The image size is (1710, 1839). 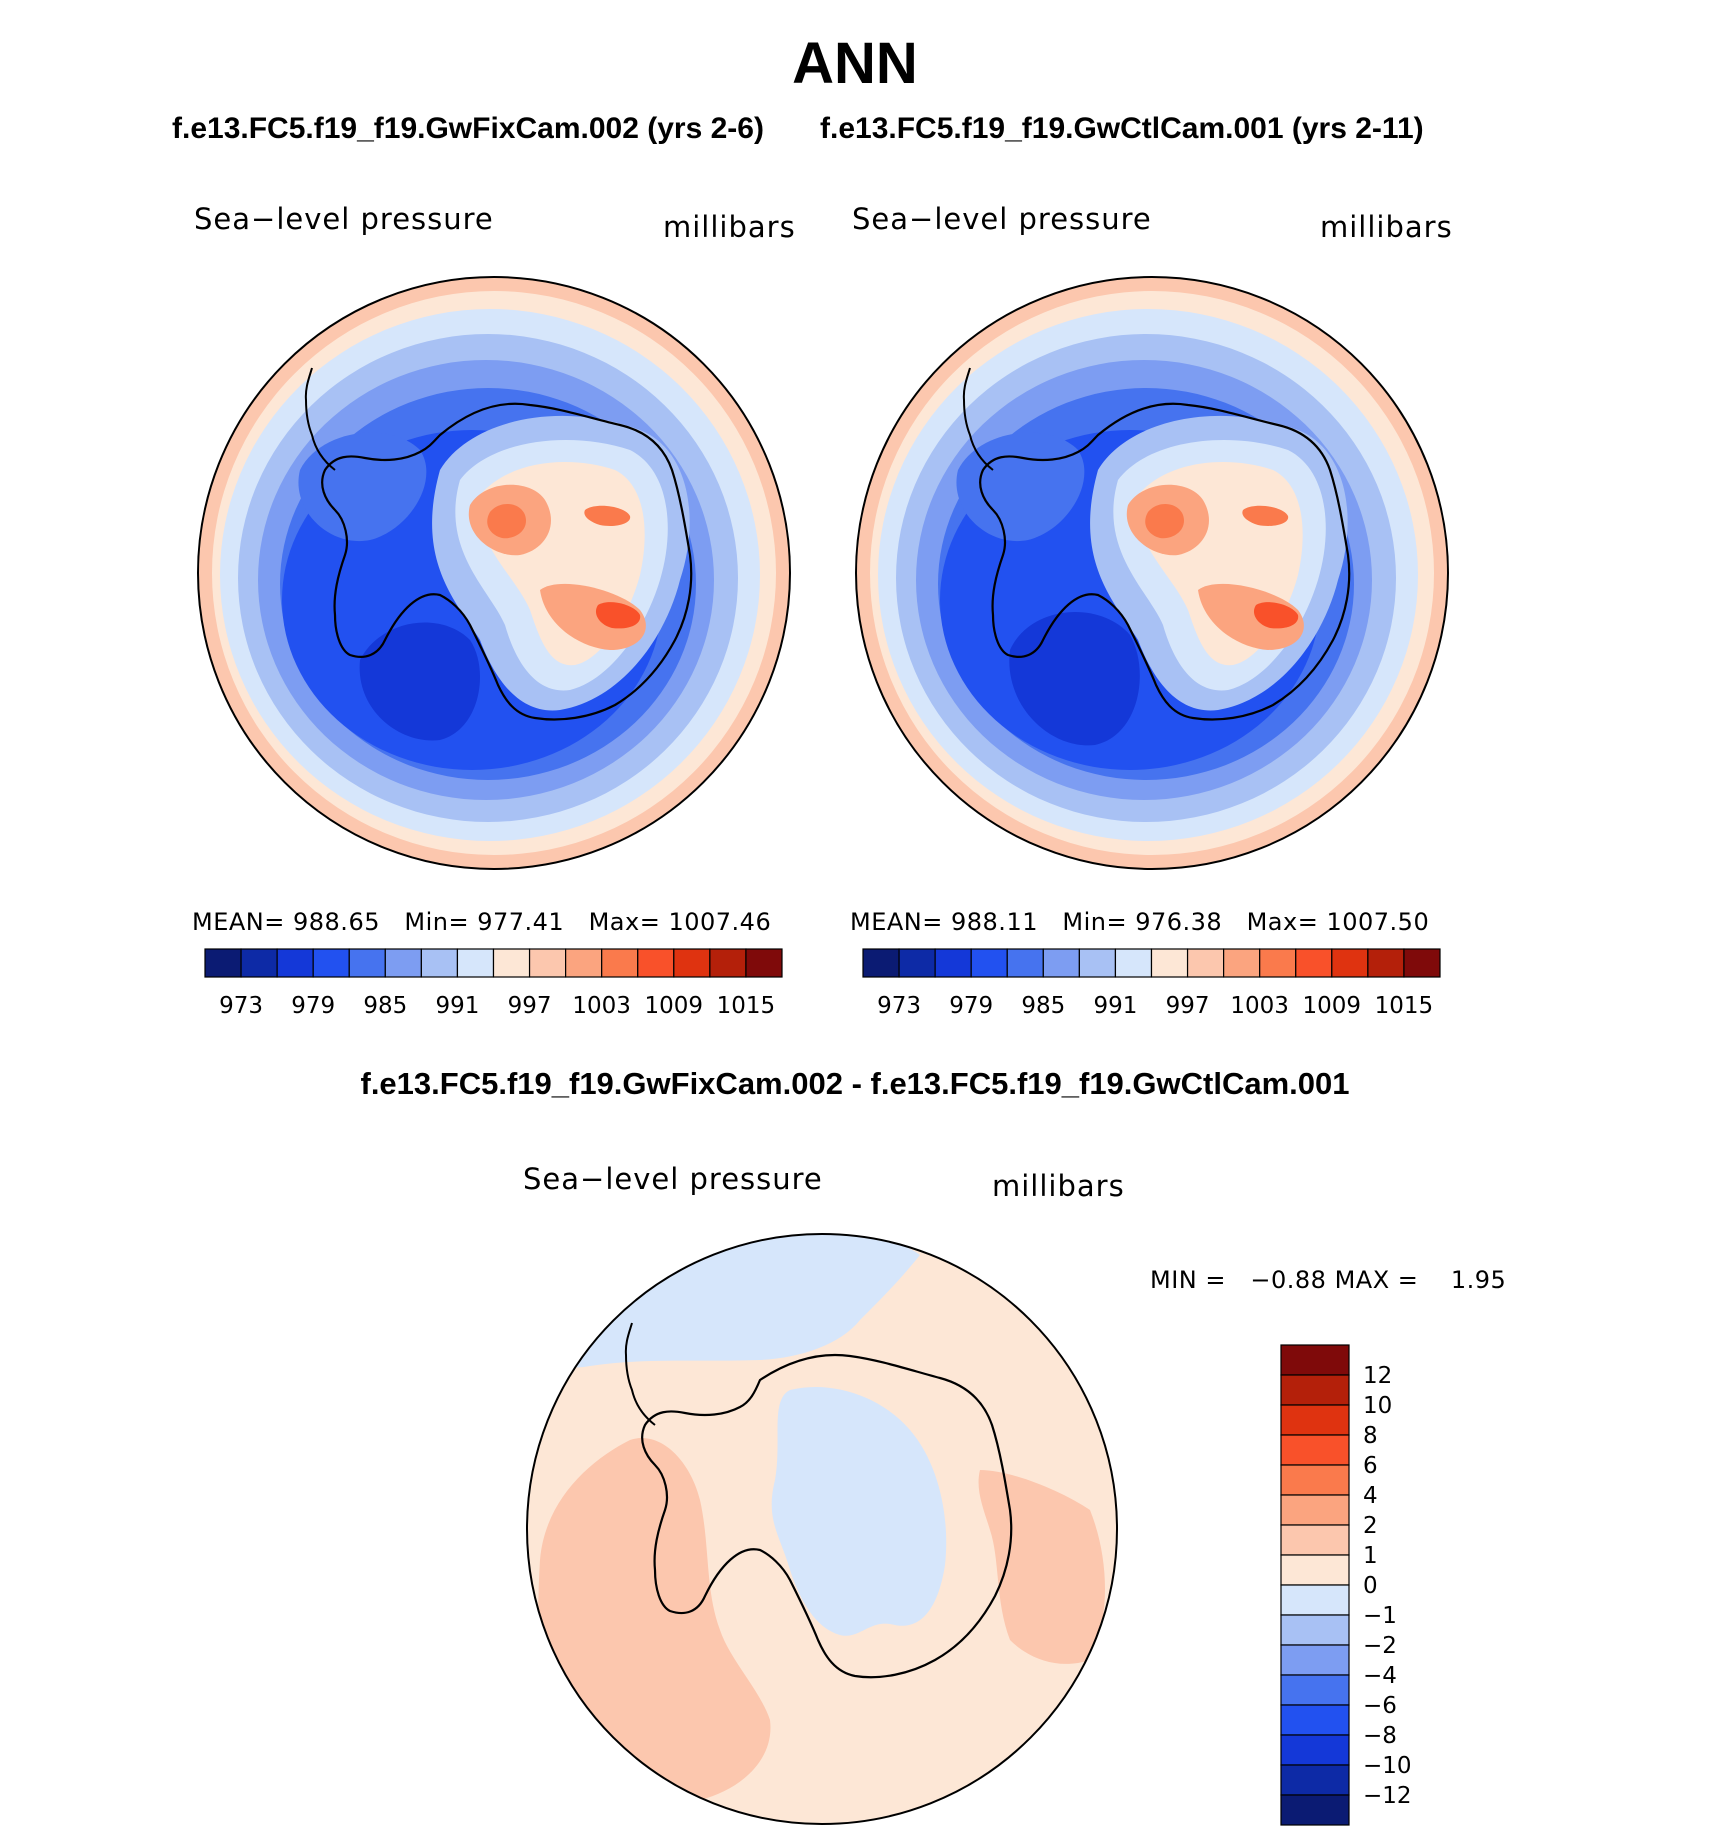 What do you see at coordinates (1151, 983) in the screenshot?
I see `colorbar-b: 973 979 985 991 997 1003 1009 1015` at bounding box center [1151, 983].